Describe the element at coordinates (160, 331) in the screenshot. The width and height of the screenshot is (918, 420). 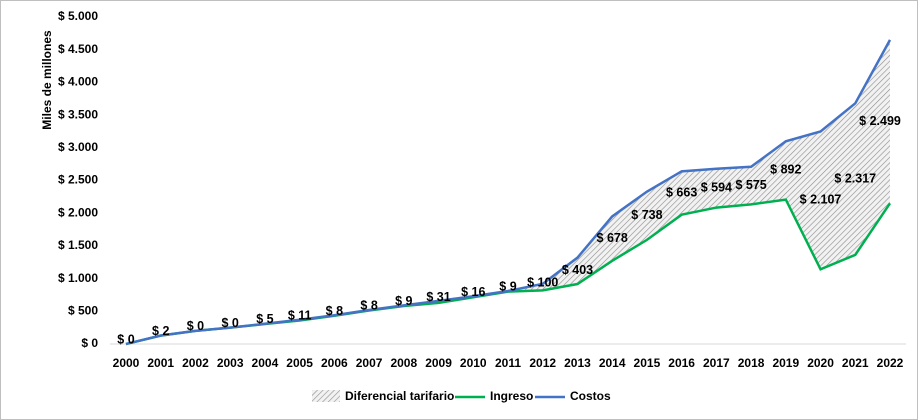
I see `data-label: $ 2` at that location.